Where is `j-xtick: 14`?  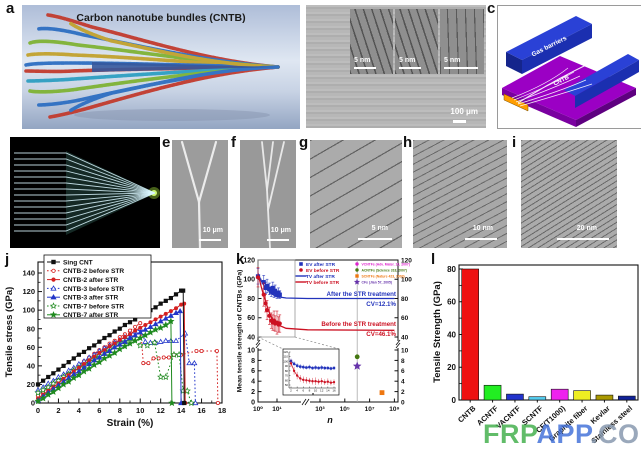
j-xtick: 14 is located at coordinates (181, 410).